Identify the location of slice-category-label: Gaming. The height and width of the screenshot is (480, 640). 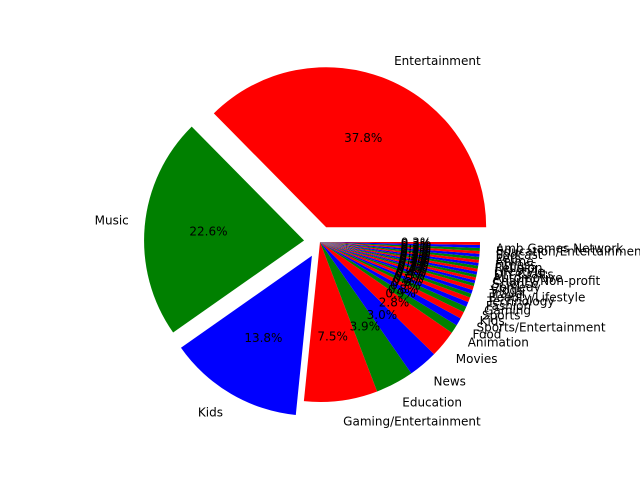
(507, 310).